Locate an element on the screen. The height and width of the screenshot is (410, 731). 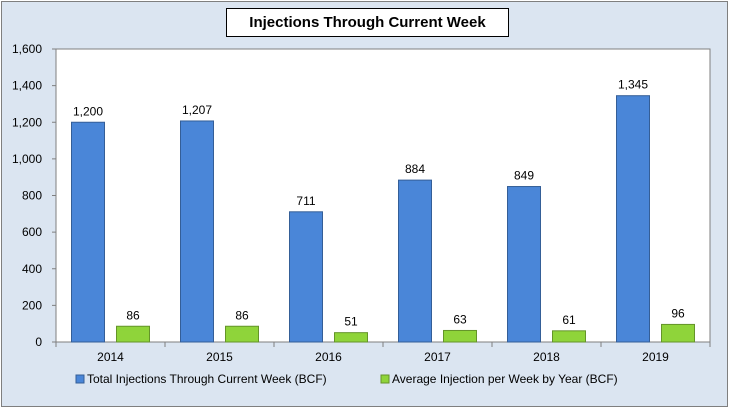
average-injection-value-label: 96 is located at coordinates (678, 313).